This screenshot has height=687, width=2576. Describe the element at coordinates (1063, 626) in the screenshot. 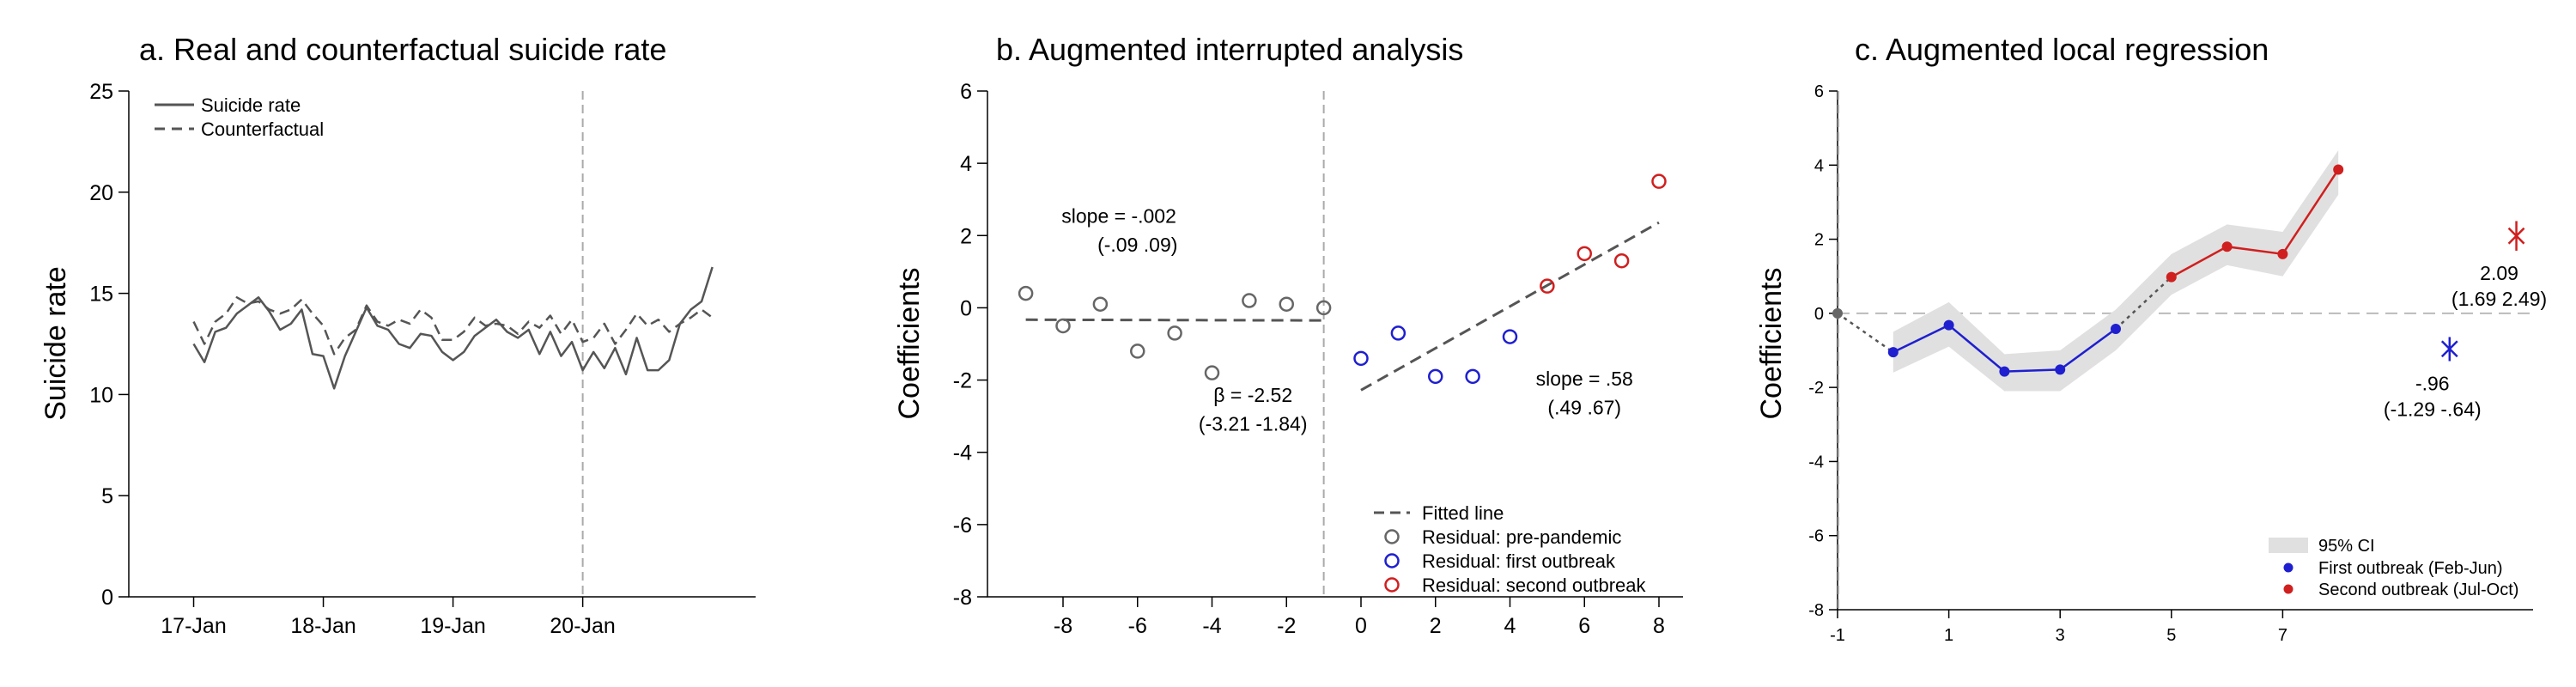

I see `x-tick-label: -8` at that location.